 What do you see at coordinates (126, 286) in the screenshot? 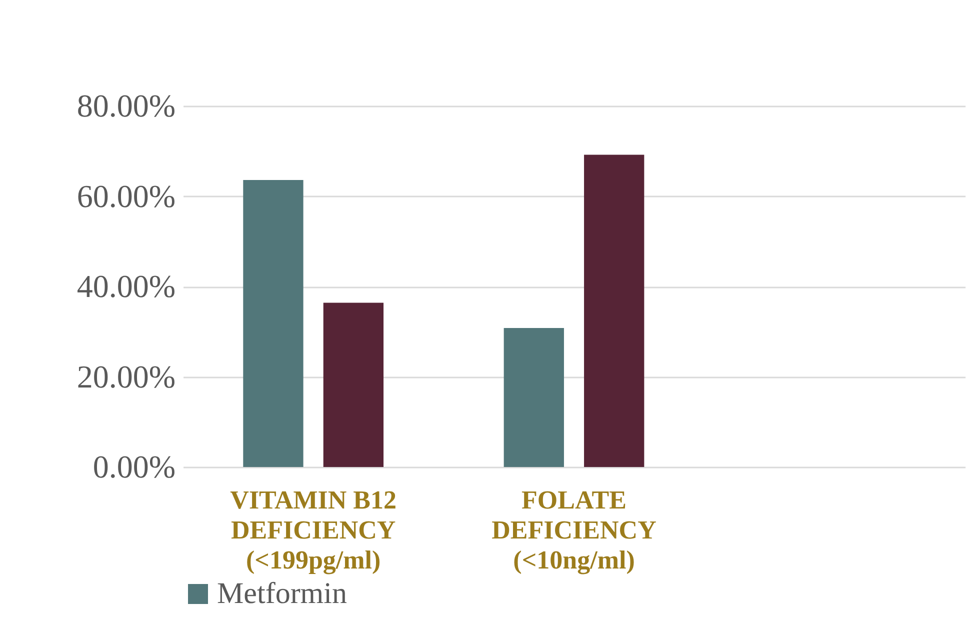
I see `y-tick-label: 40.00%` at bounding box center [126, 286].